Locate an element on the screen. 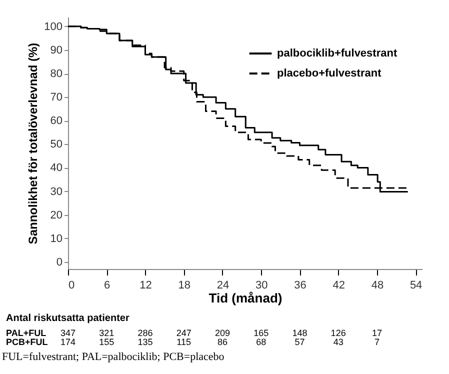  x-tick-label: 48 is located at coordinates (377, 286).